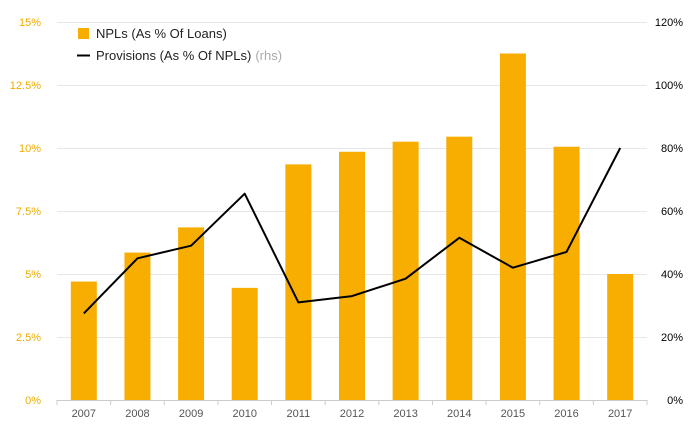  I want to click on y-right-tick-label: 80%, so click(672, 149).